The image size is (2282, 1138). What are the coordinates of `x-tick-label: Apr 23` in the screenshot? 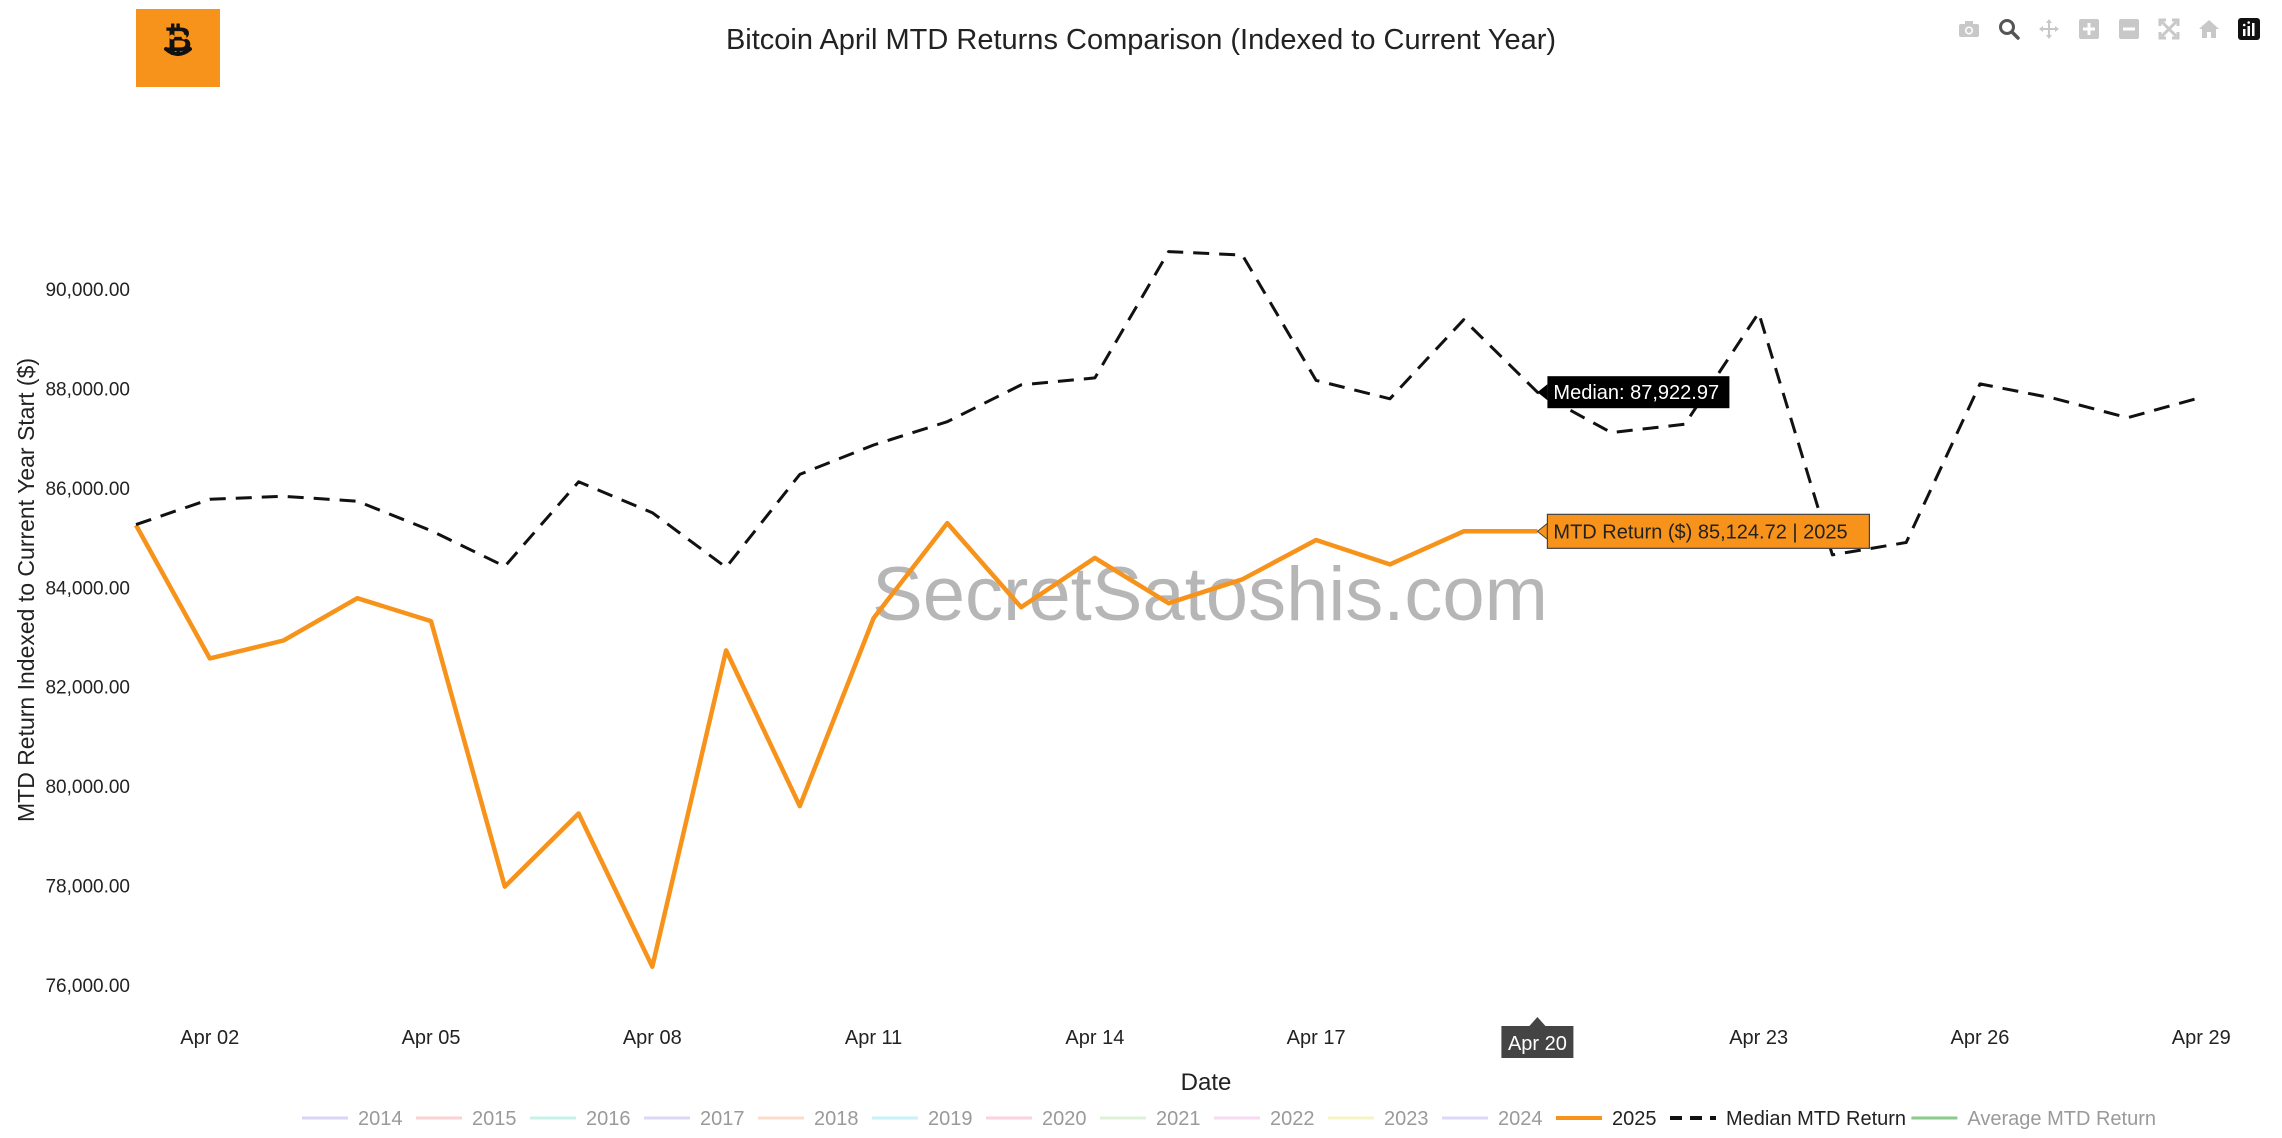 It's located at (1758, 1038).